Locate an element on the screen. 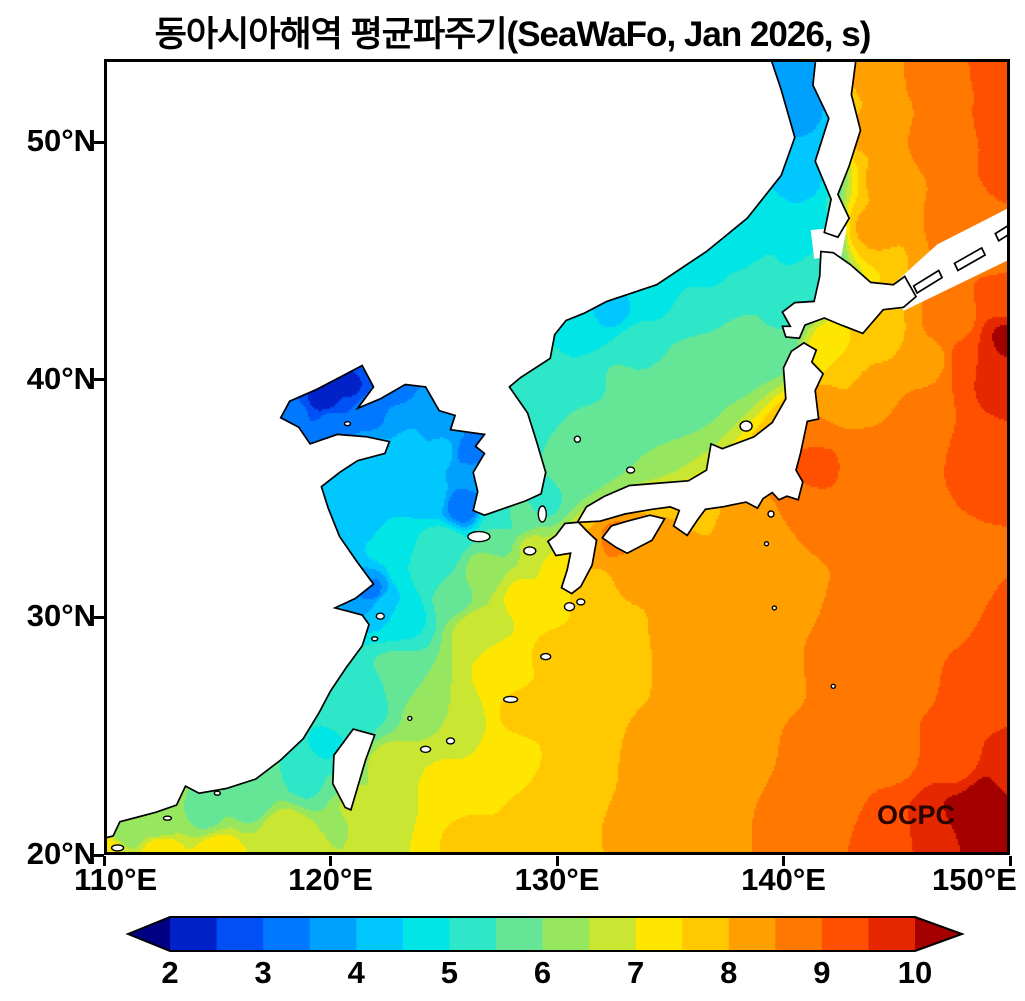  colorbar-tick-label: 5 is located at coordinates (449, 972).